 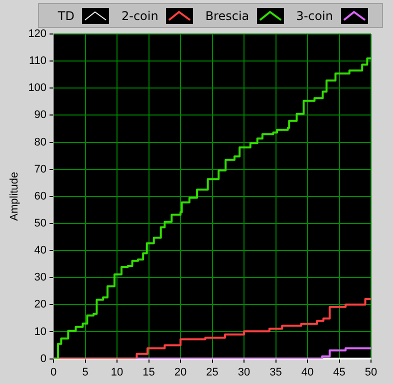 I want to click on y-axis-title: Amplitude, so click(x=14, y=196).